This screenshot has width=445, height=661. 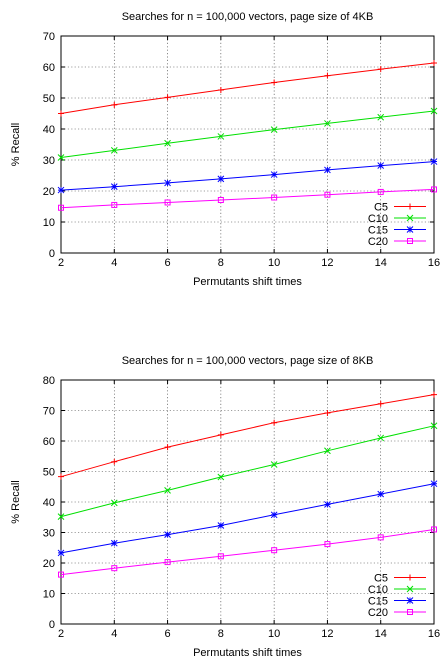 I want to click on legend-label: C5, so click(x=381, y=208).